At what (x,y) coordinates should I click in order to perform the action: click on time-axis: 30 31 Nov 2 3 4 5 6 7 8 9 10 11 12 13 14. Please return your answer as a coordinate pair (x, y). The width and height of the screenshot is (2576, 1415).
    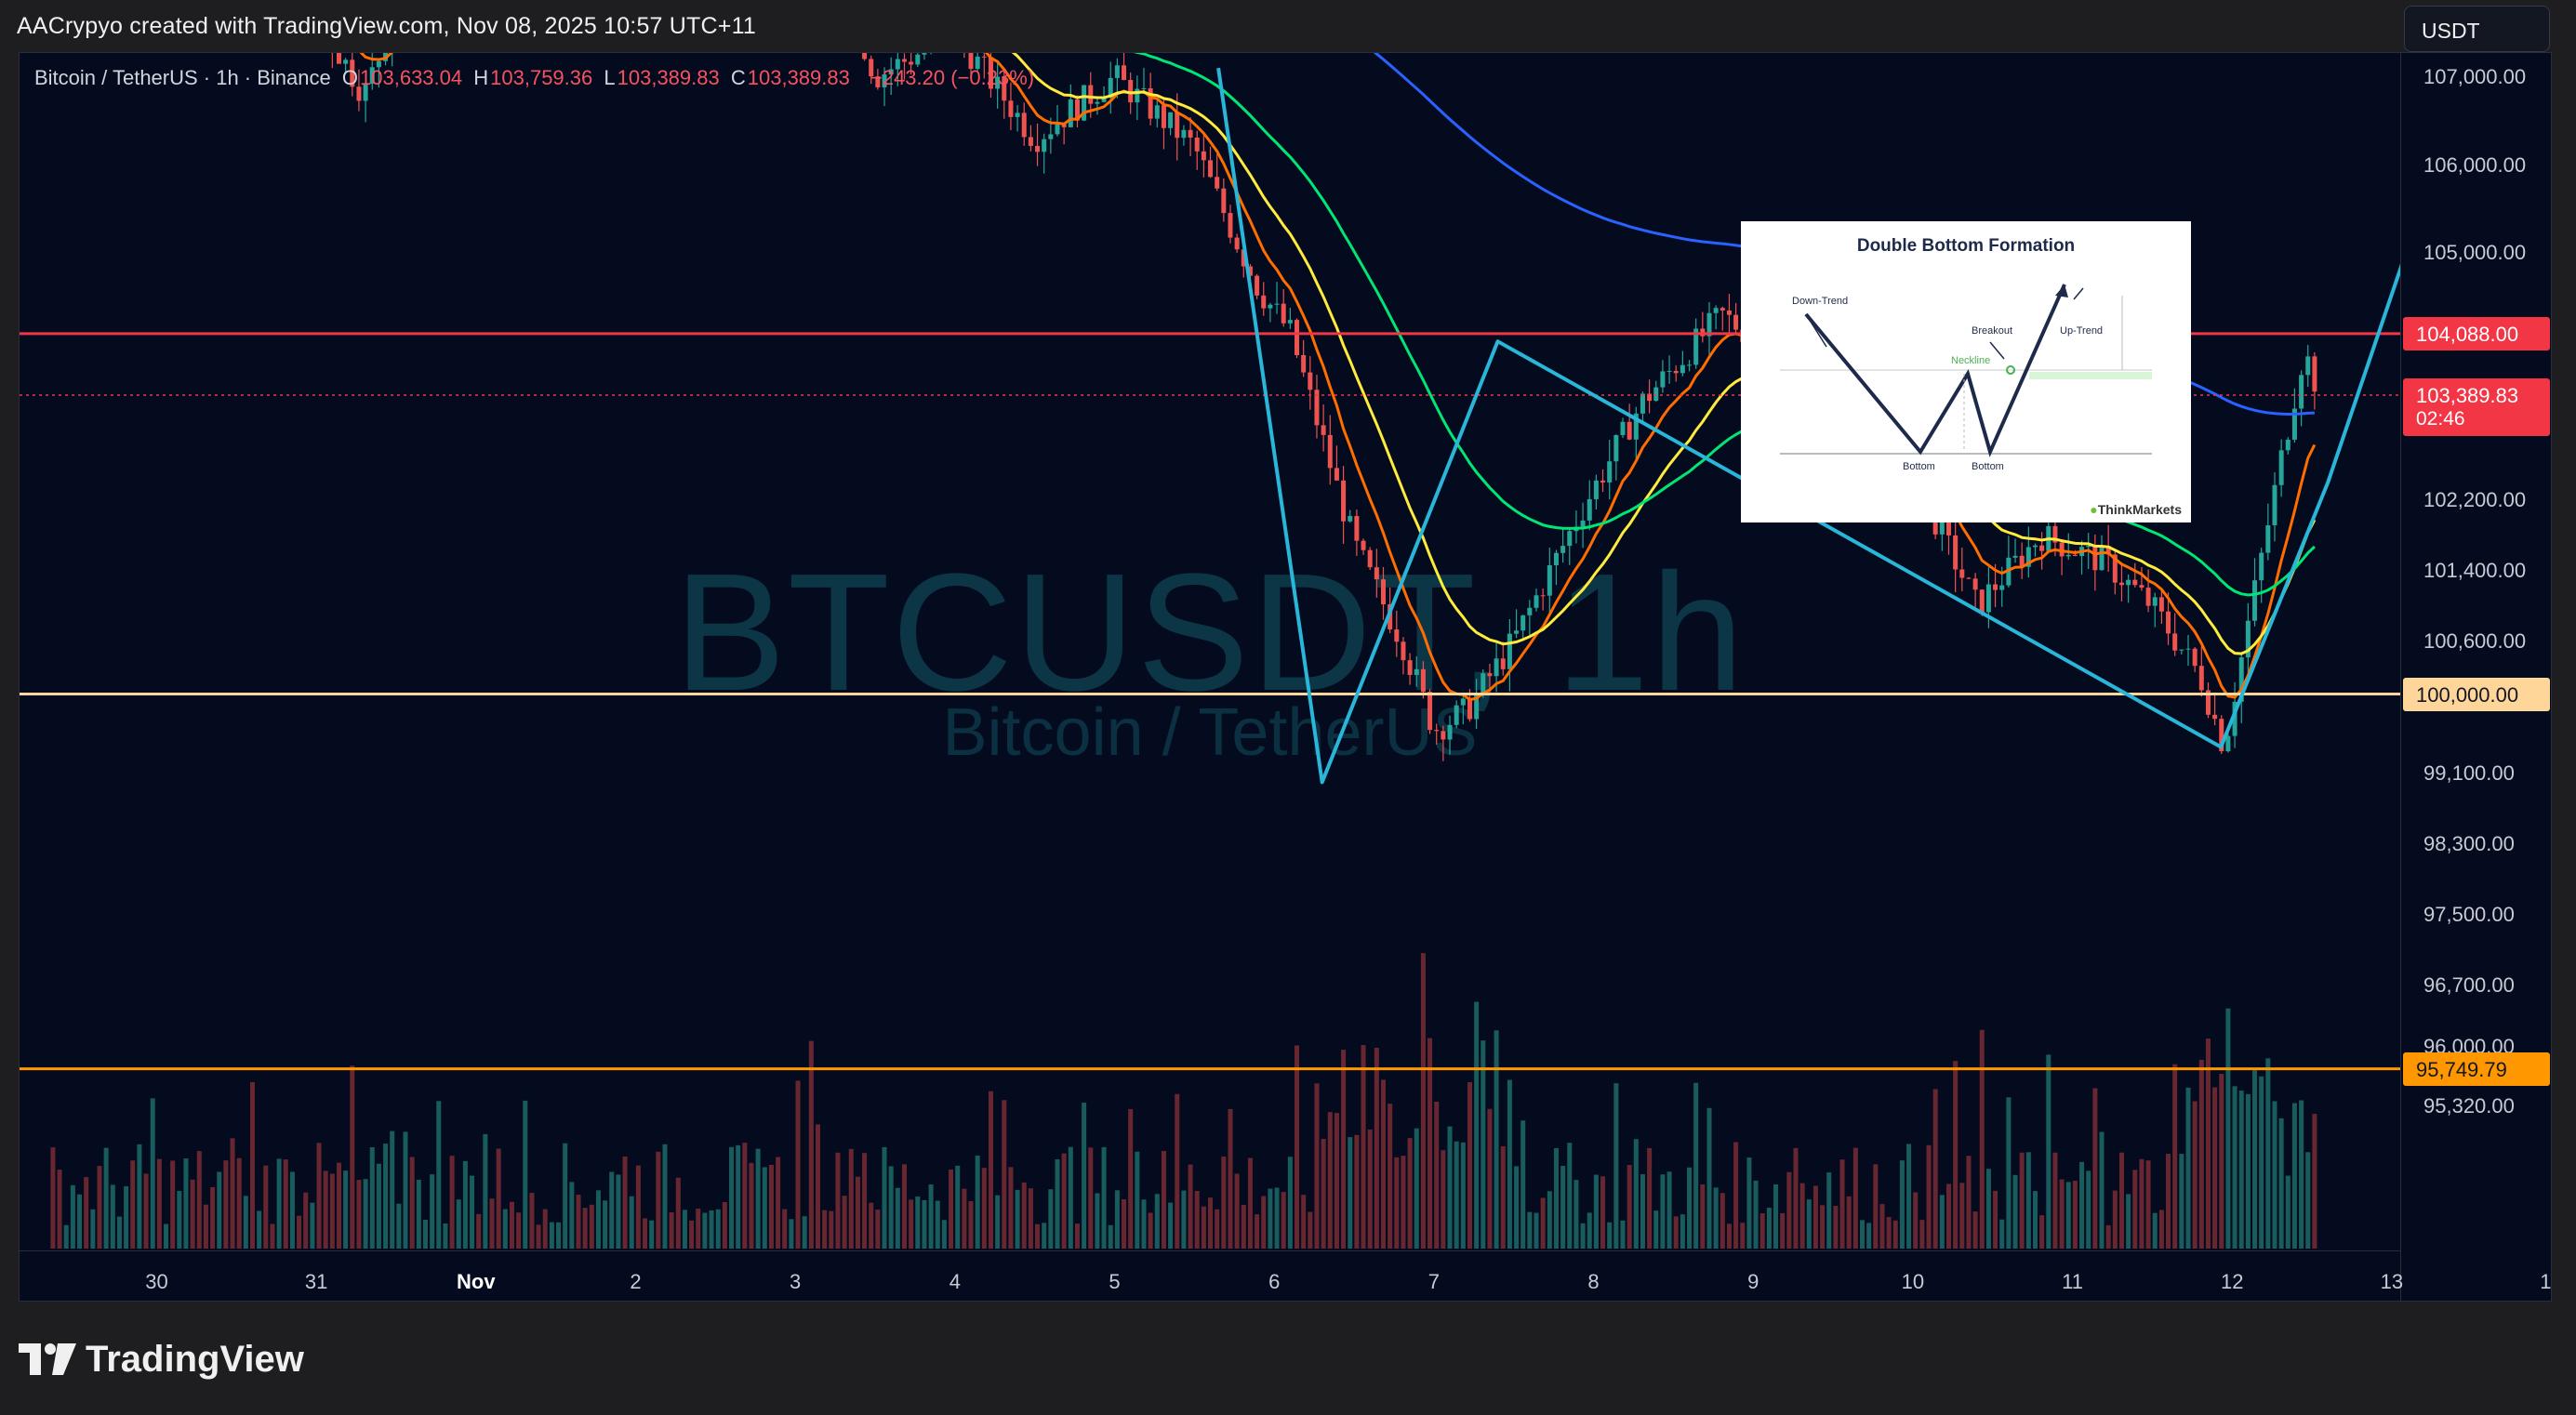
    Looking at the image, I should click on (1285, 1275).